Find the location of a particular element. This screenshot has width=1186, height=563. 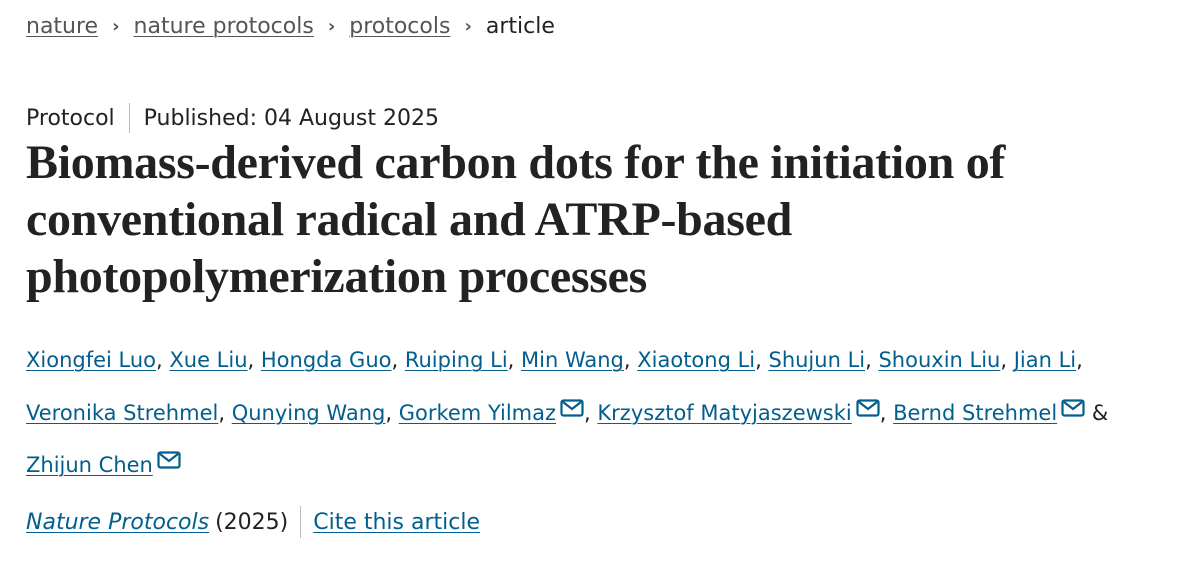

author-item: Veronika Strehmel is located at coordinates (122, 413).